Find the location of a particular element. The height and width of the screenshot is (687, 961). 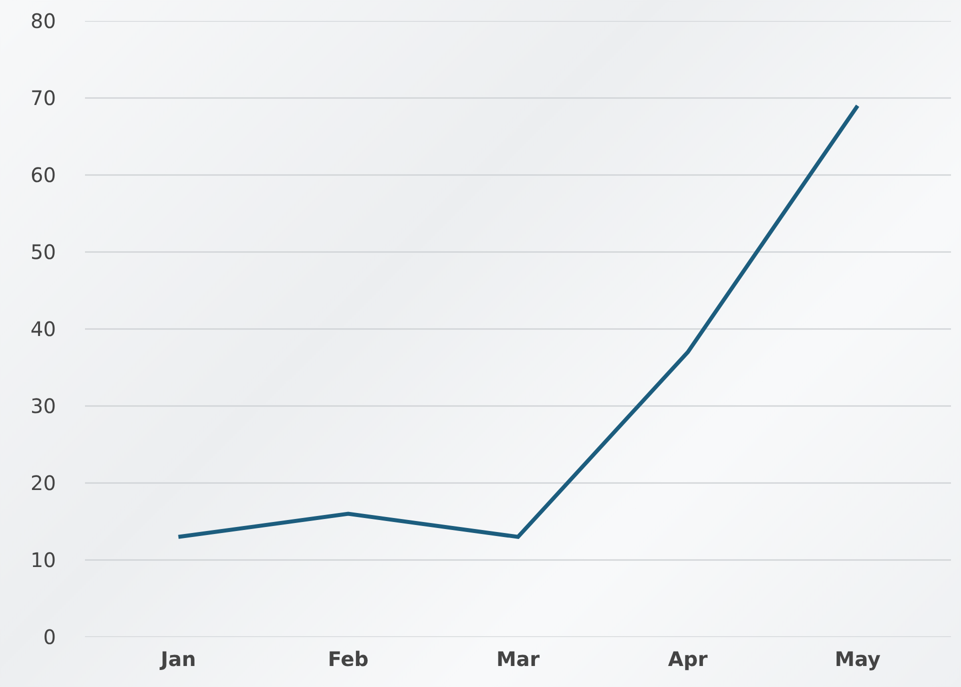

x-tick-label: Feb is located at coordinates (348, 659).